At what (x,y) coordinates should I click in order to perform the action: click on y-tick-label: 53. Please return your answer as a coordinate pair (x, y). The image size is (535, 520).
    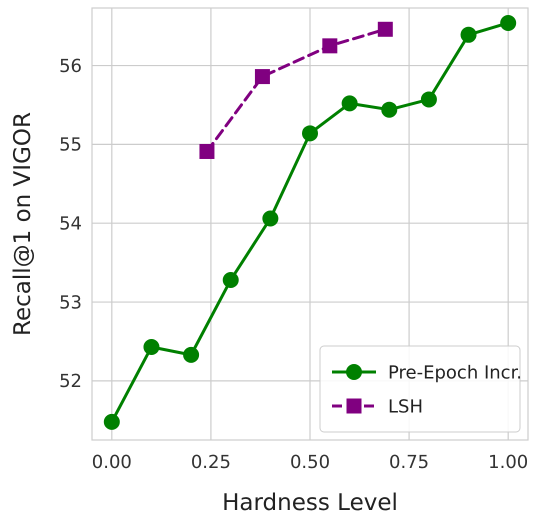
    Looking at the image, I should click on (70, 303).